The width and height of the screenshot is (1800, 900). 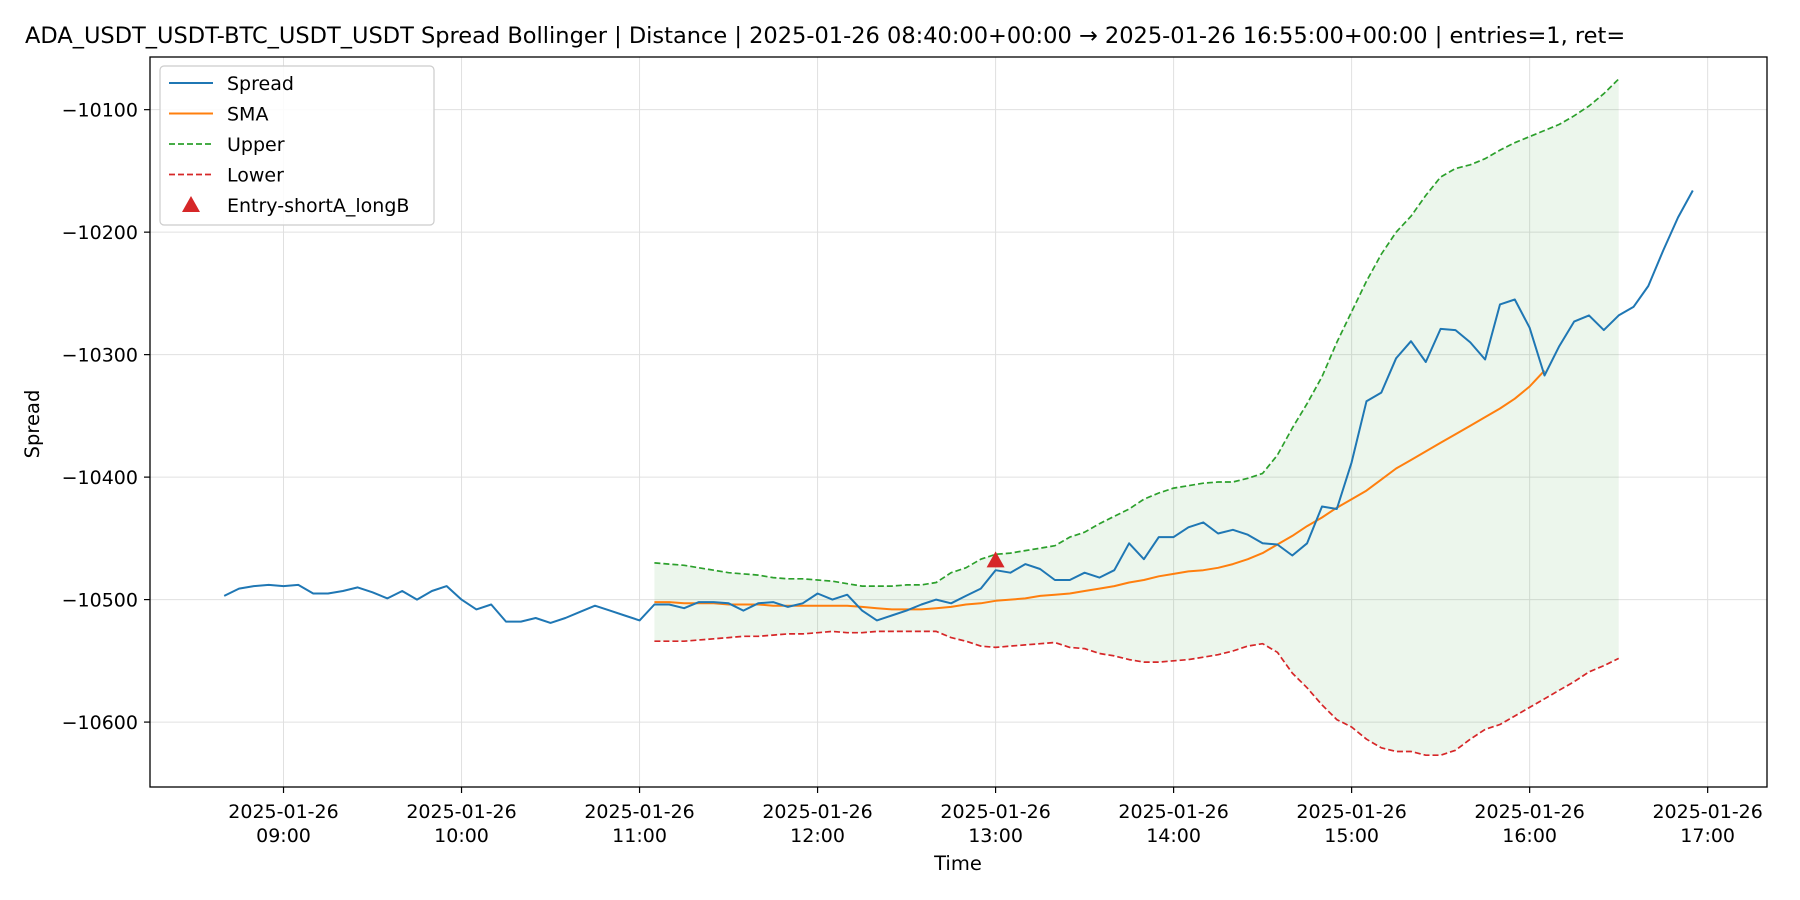 What do you see at coordinates (100, 111) in the screenshot?
I see `y-tick-label: −10100` at bounding box center [100, 111].